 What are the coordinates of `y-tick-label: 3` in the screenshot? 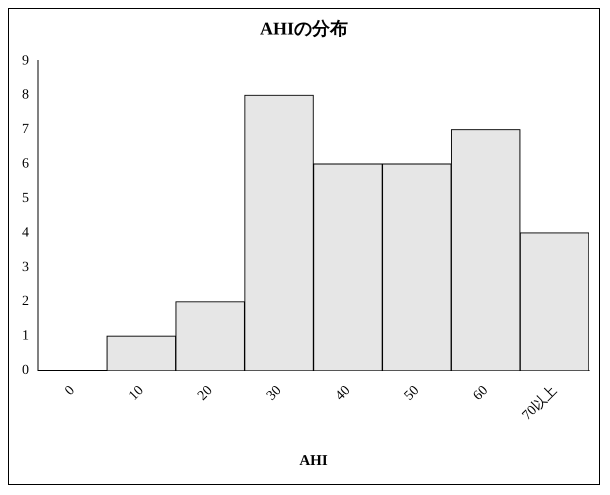 It's located at (25, 267).